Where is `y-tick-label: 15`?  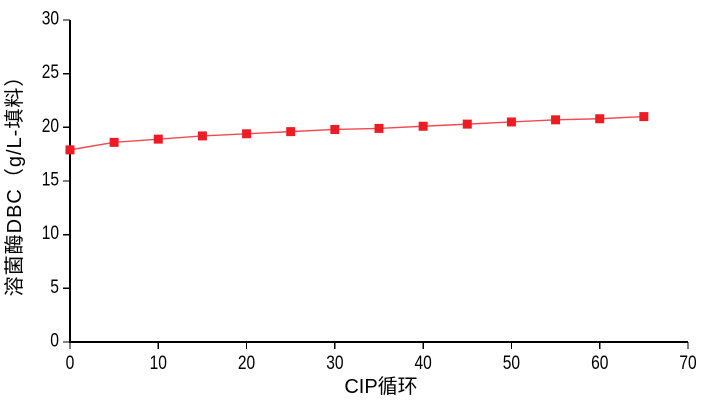
y-tick-label: 15 is located at coordinates (50, 180).